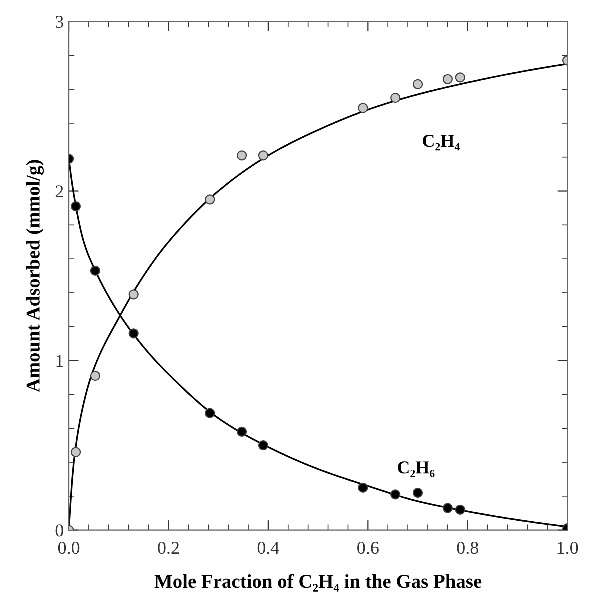 The width and height of the screenshot is (590, 604). I want to click on x-tick-label: 1.0, so click(568, 548).